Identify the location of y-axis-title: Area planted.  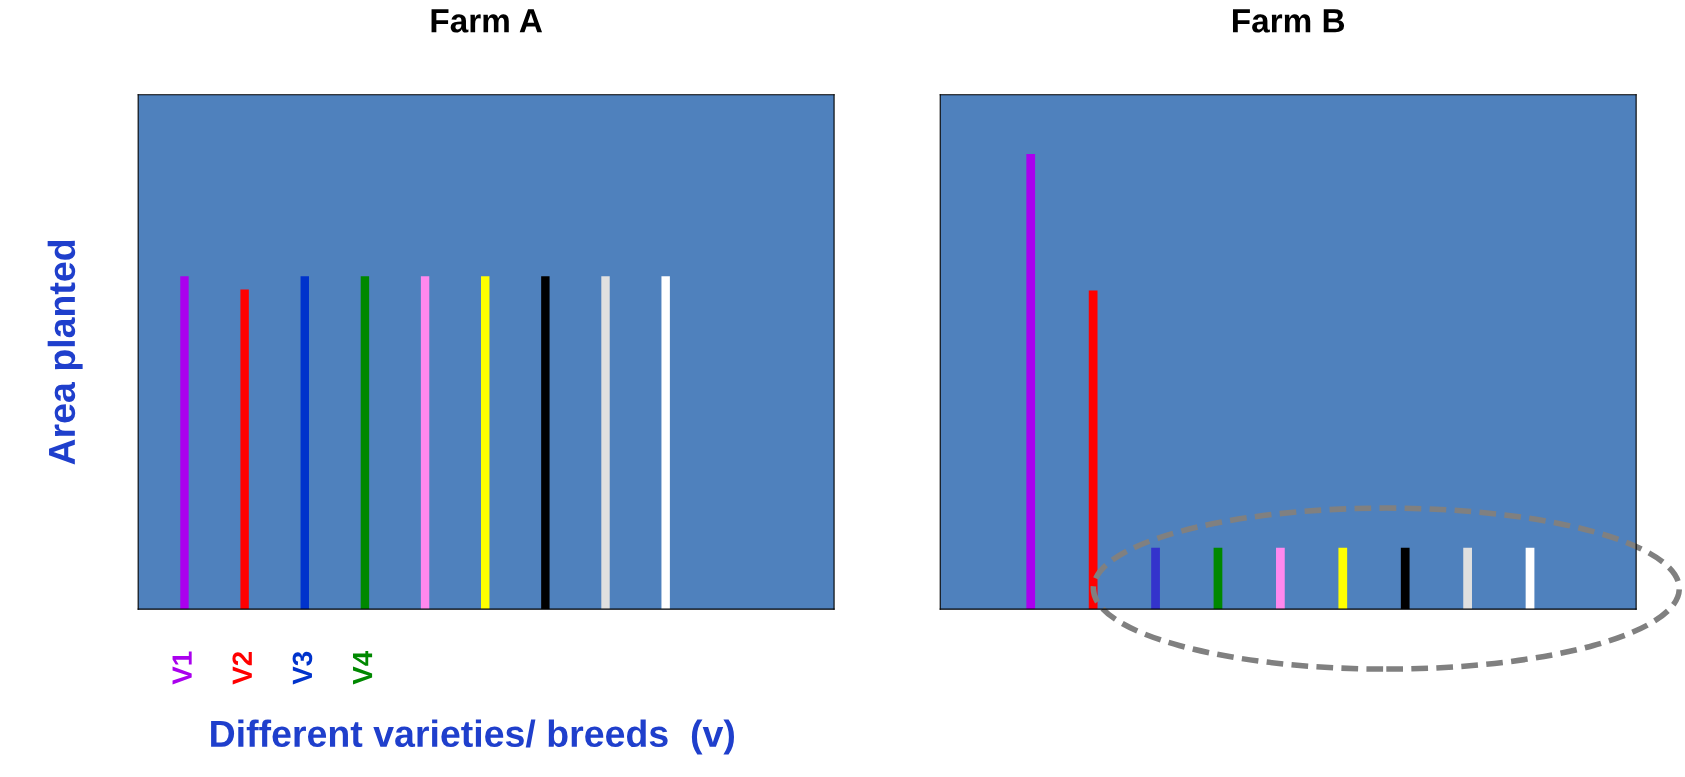
(65, 352).